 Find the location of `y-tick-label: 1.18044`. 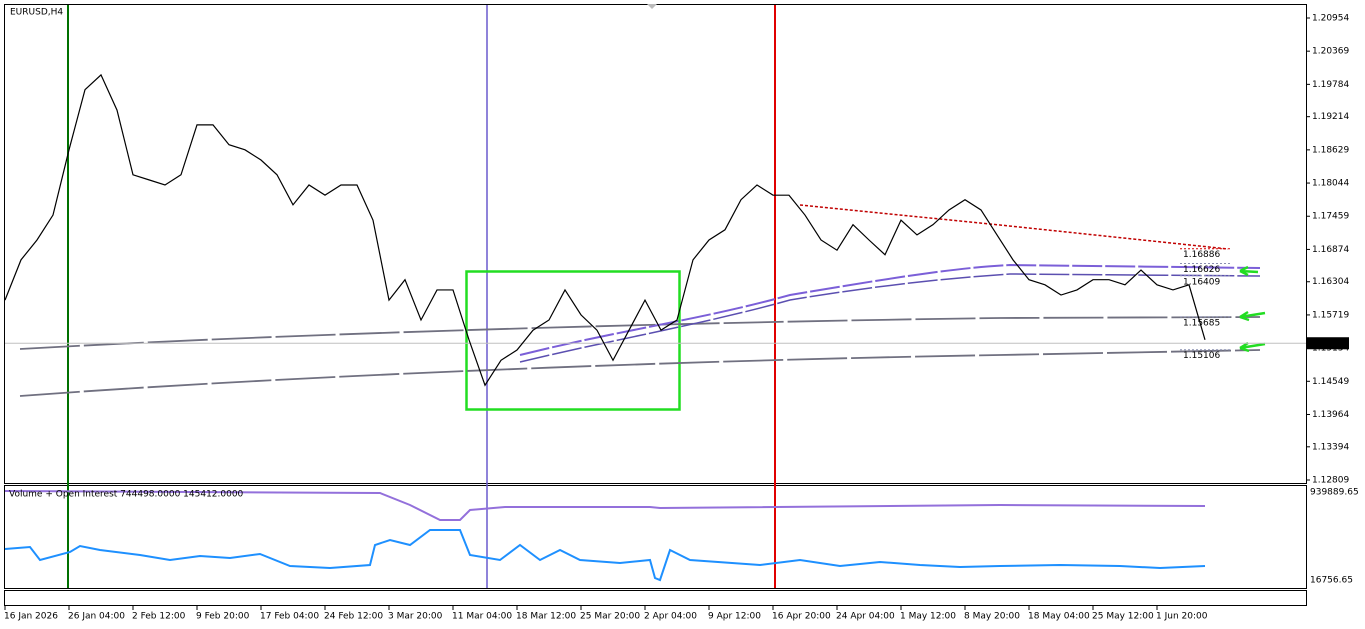

y-tick-label: 1.18044 is located at coordinates (1330, 184).